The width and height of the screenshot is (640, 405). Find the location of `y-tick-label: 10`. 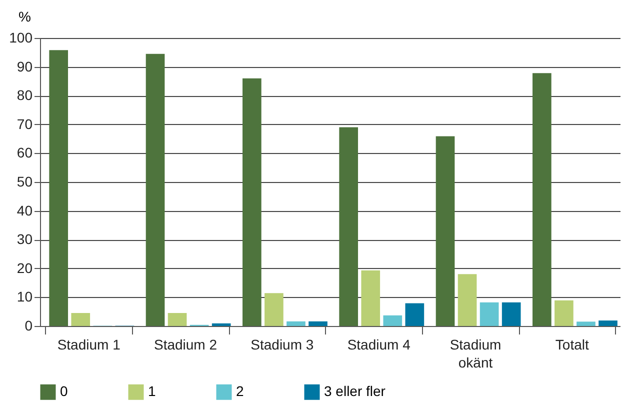

y-tick-label: 10 is located at coordinates (24, 296).